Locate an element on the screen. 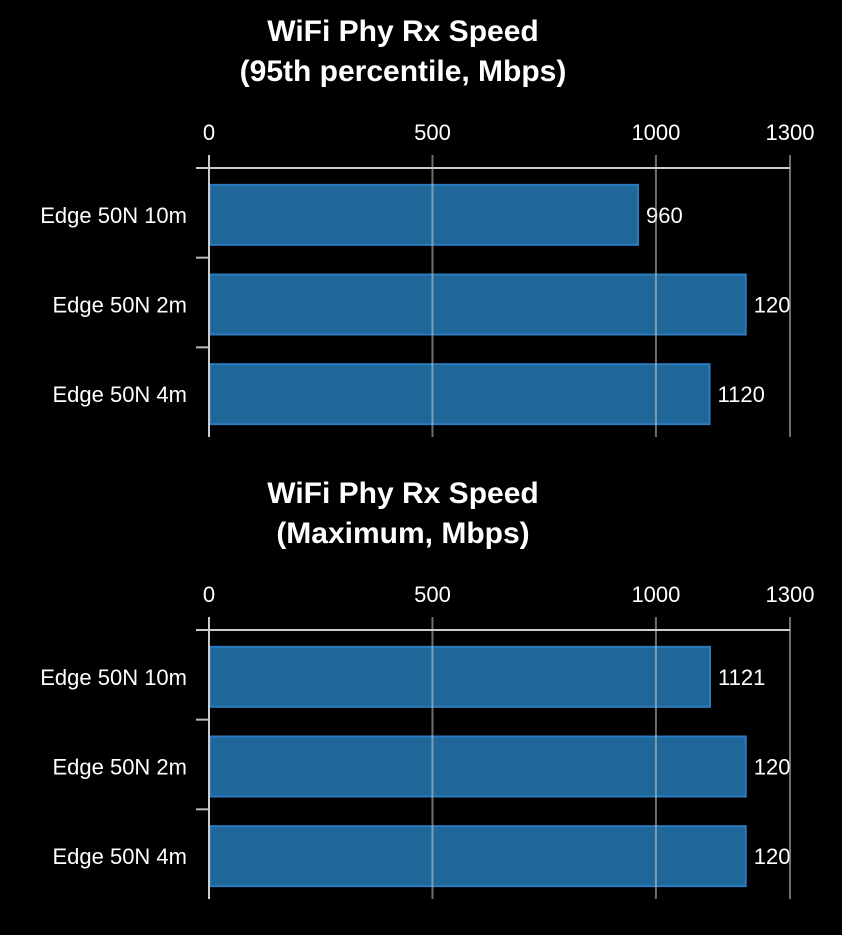 The image size is (842, 935). data-label: 960 is located at coordinates (664, 215).